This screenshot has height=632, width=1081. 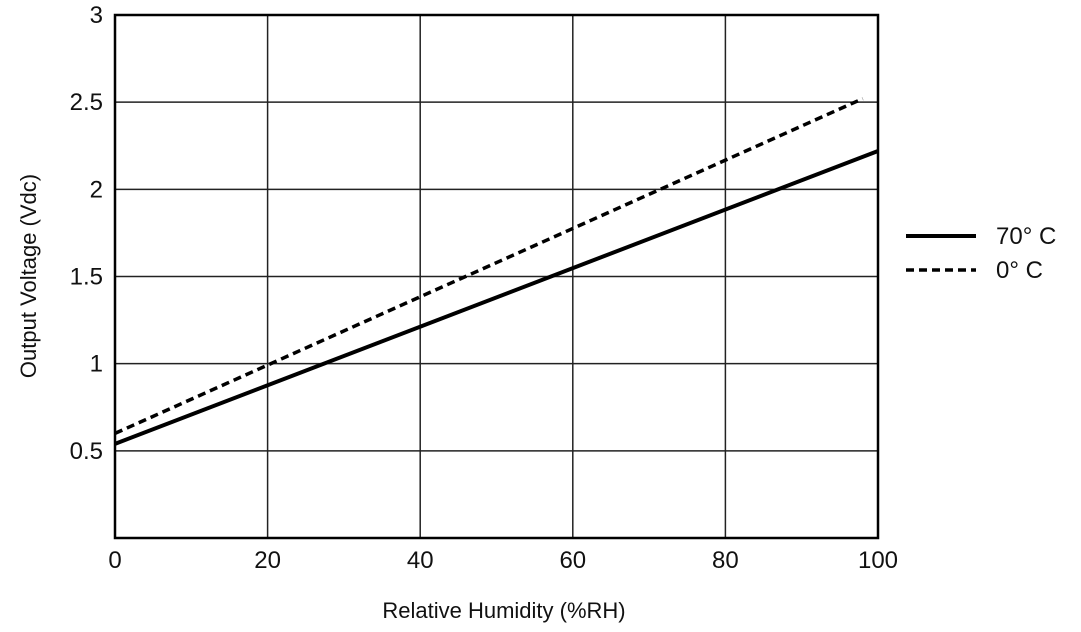 I want to click on y-tick-label: 3, so click(x=96, y=15).